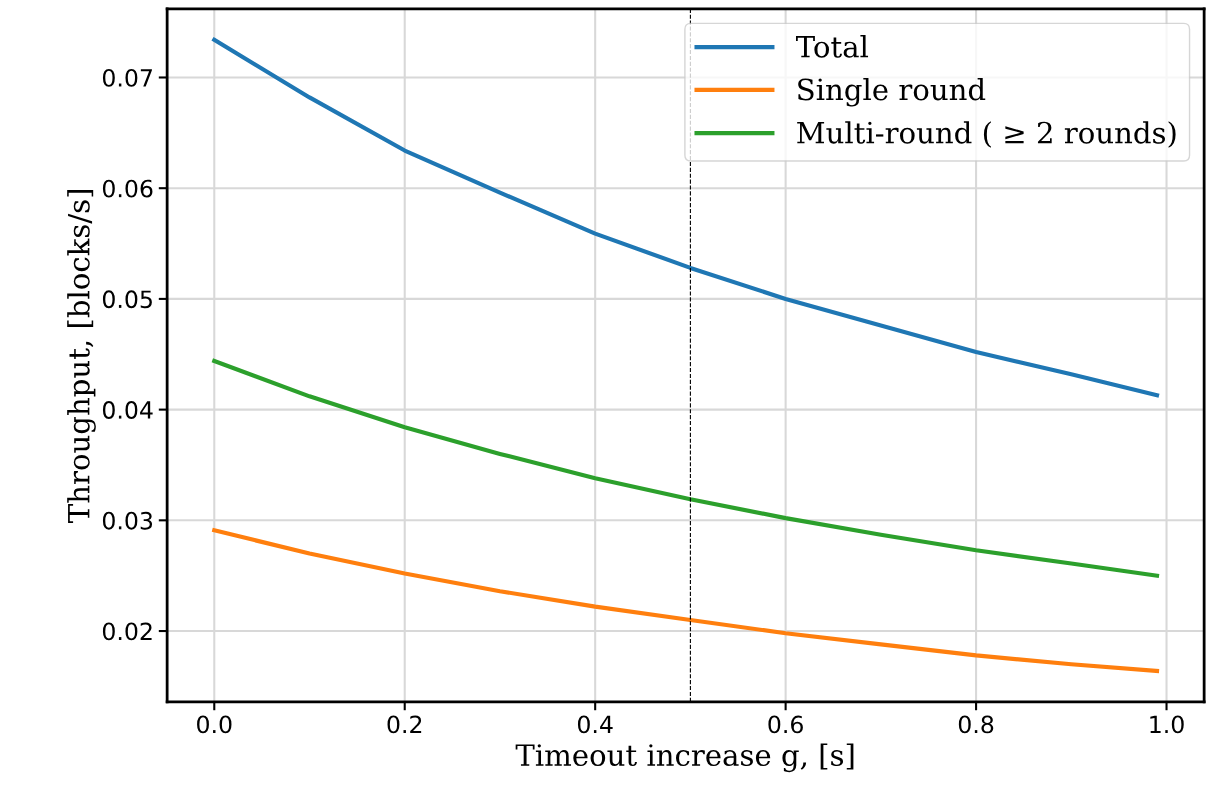 The image size is (1220, 804). I want to click on y-axis-title: Throughput, [blocks/s], so click(81, 356).